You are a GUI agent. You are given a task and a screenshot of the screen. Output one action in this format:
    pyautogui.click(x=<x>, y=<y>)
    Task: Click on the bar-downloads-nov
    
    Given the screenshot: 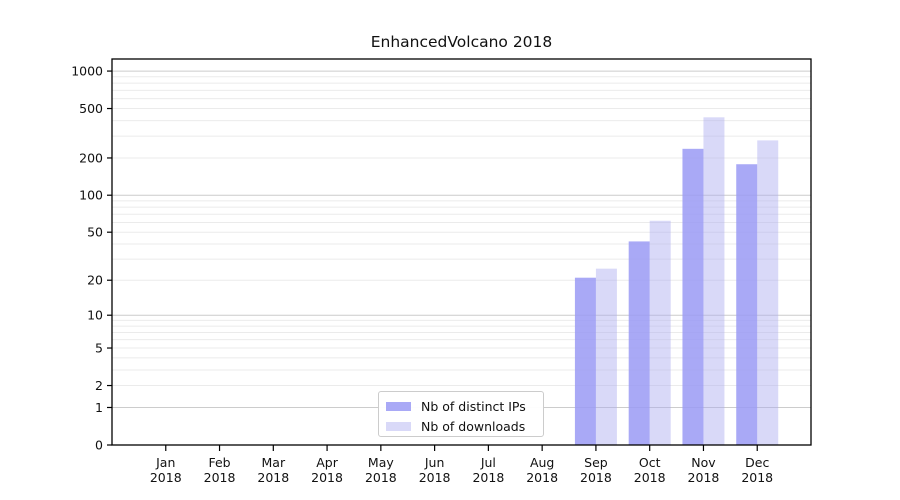 What is the action you would take?
    pyautogui.click(x=714, y=281)
    